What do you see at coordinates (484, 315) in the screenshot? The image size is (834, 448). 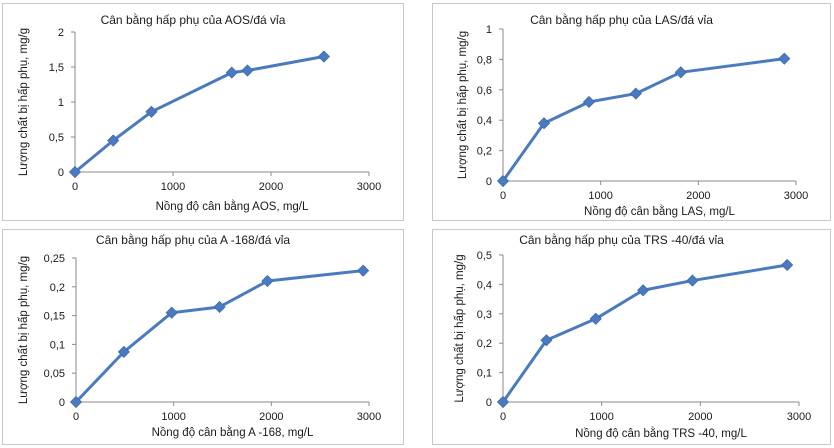 I see `y-tick-label: 0,3` at bounding box center [484, 315].